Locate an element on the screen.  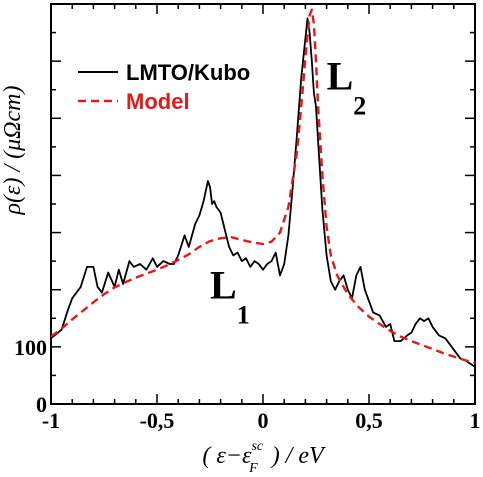
legend: LMTO/Kubo Model is located at coordinates (164, 87).